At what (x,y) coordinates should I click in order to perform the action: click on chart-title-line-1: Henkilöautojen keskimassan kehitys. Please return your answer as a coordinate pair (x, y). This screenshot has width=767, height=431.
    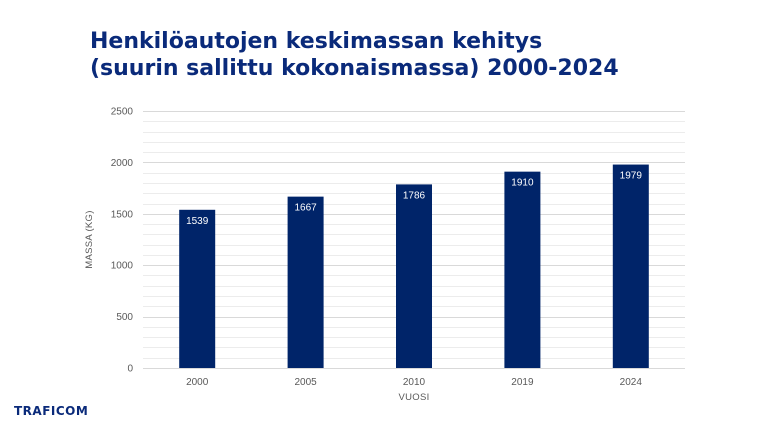
    Looking at the image, I should click on (316, 41).